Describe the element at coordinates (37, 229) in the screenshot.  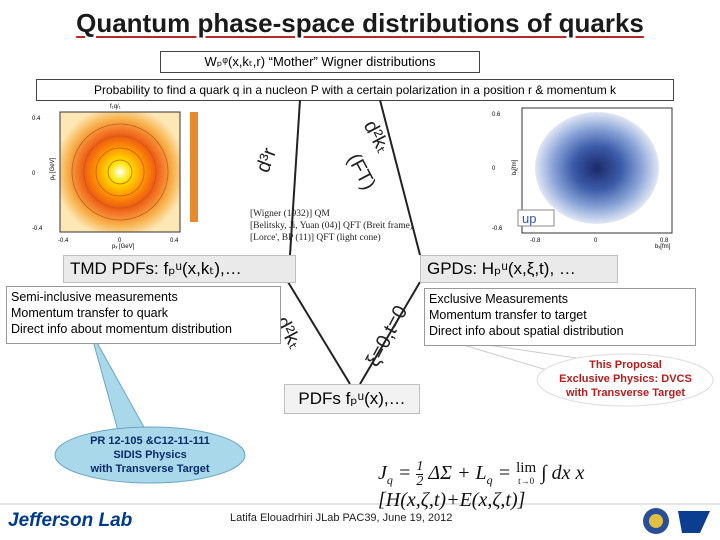
I see `tmd-ytick: -0.4` at that location.